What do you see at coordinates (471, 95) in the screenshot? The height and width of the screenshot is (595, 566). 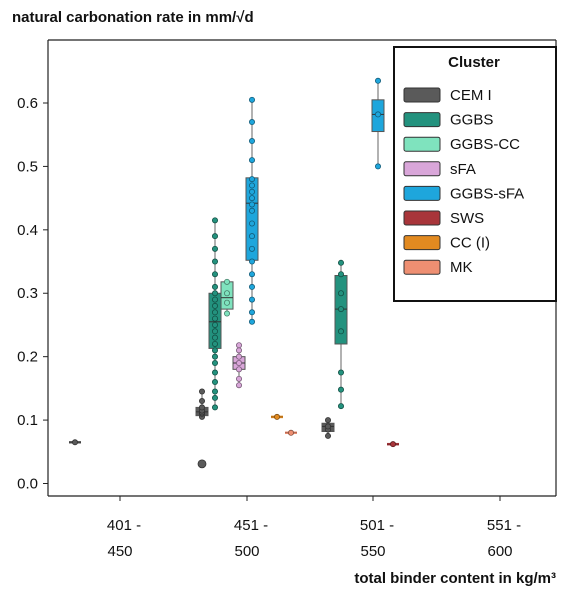 I see `legend-label: CEM I` at bounding box center [471, 95].